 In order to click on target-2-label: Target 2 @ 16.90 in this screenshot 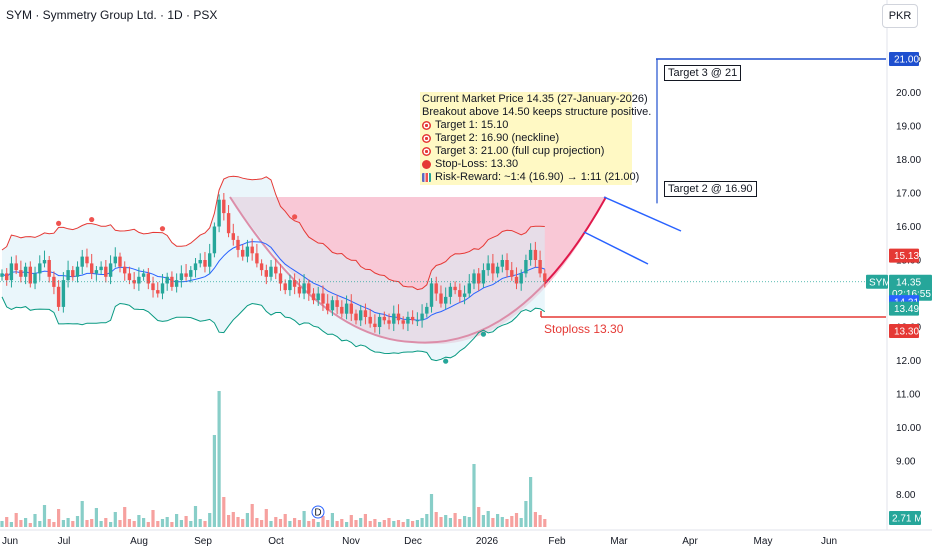, I will do `click(710, 189)`.